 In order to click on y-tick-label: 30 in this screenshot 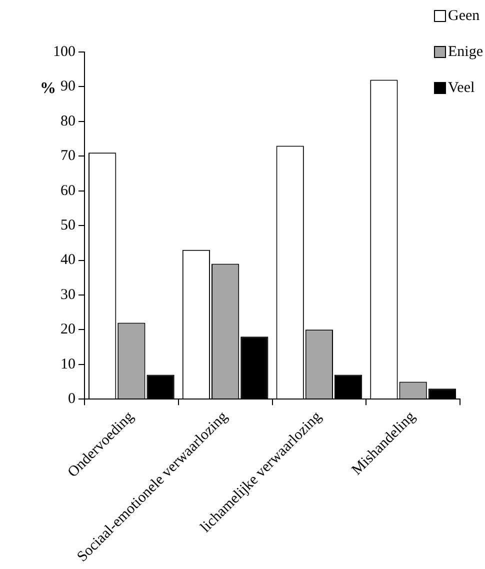, I will do `click(68, 294)`.